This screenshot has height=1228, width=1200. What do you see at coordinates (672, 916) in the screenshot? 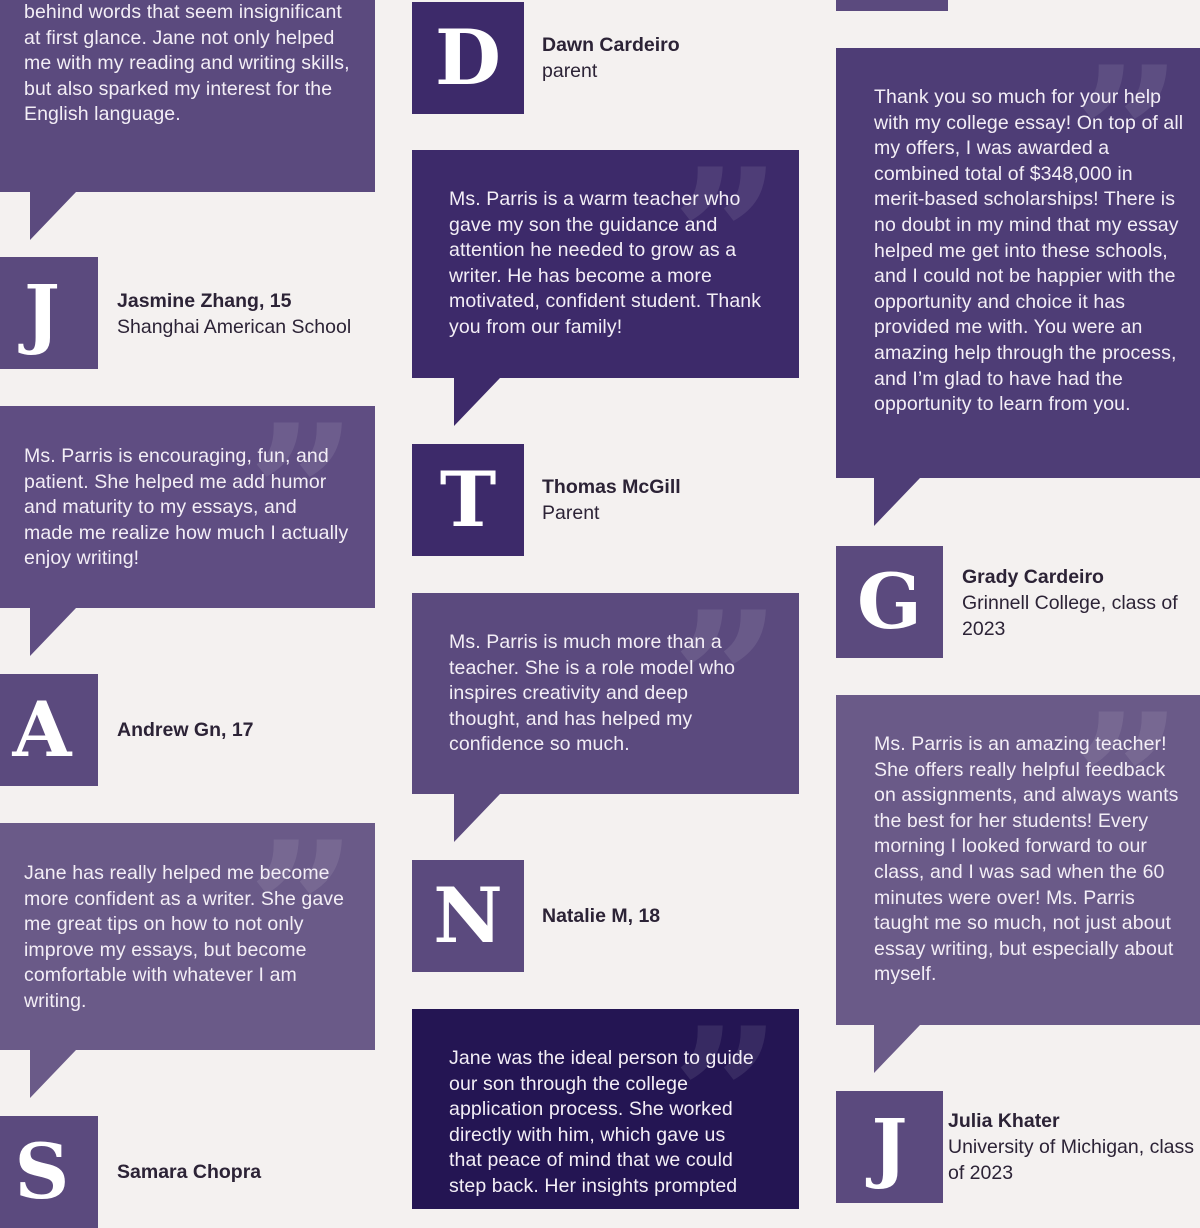
I see `person-info: Natalie M, 18` at bounding box center [672, 916].